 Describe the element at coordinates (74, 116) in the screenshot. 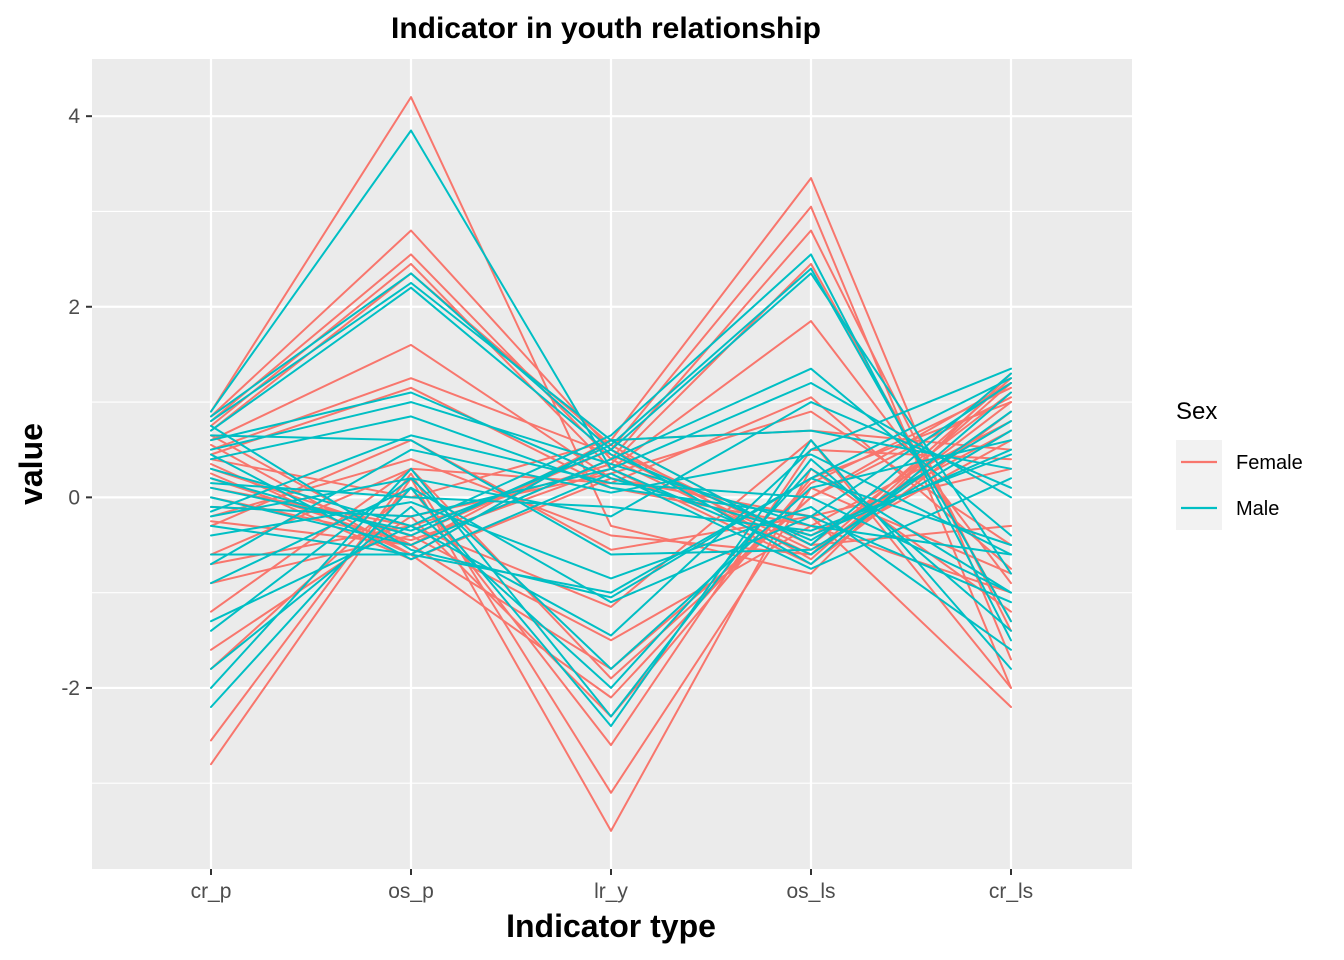

I see `y-tick-label: 4` at that location.